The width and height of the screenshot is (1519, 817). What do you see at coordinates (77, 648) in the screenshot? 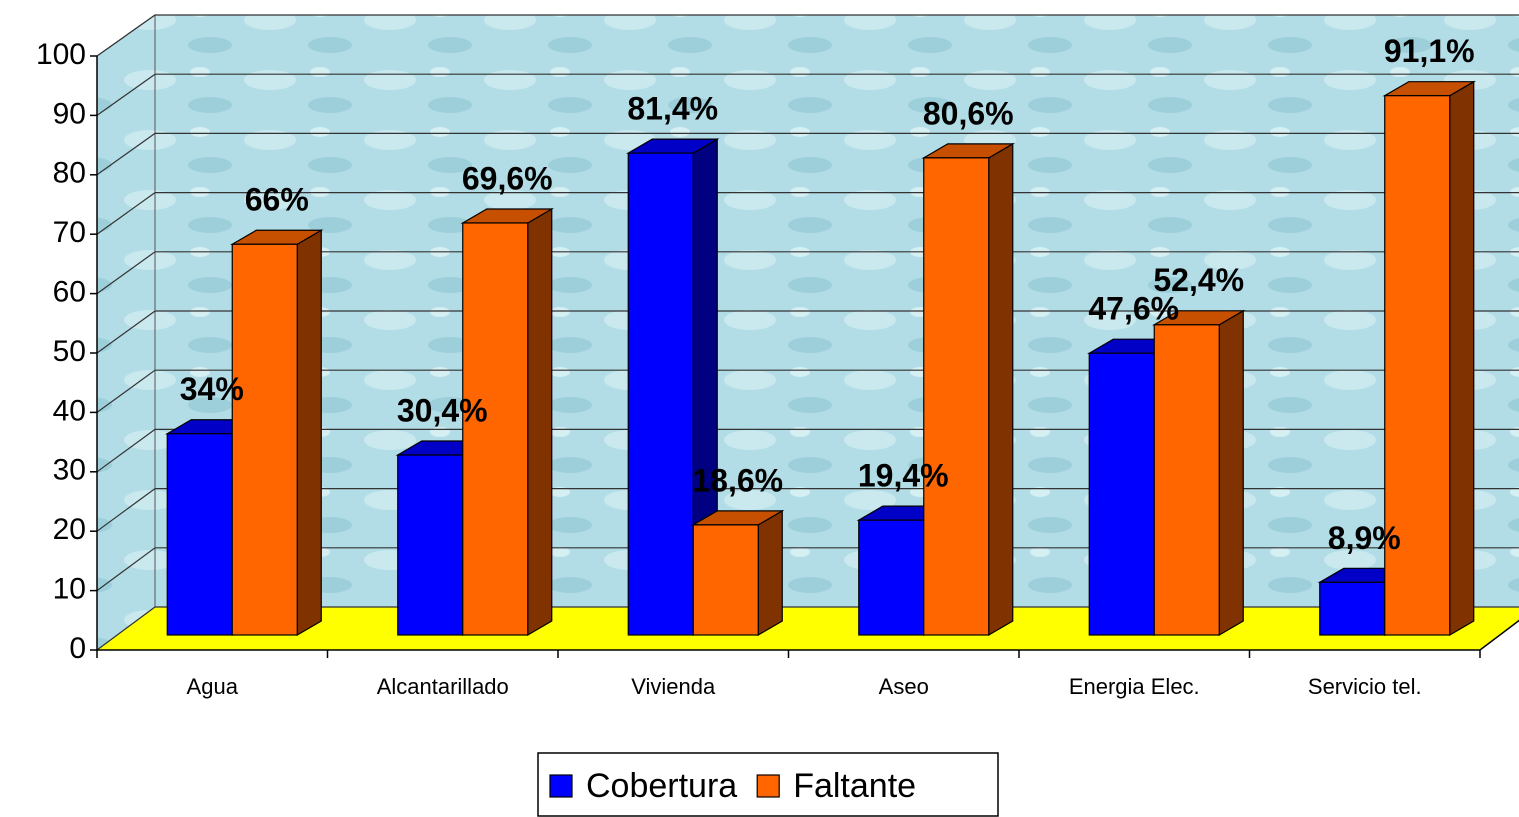
I see `y-tick-label: 0` at bounding box center [77, 648].